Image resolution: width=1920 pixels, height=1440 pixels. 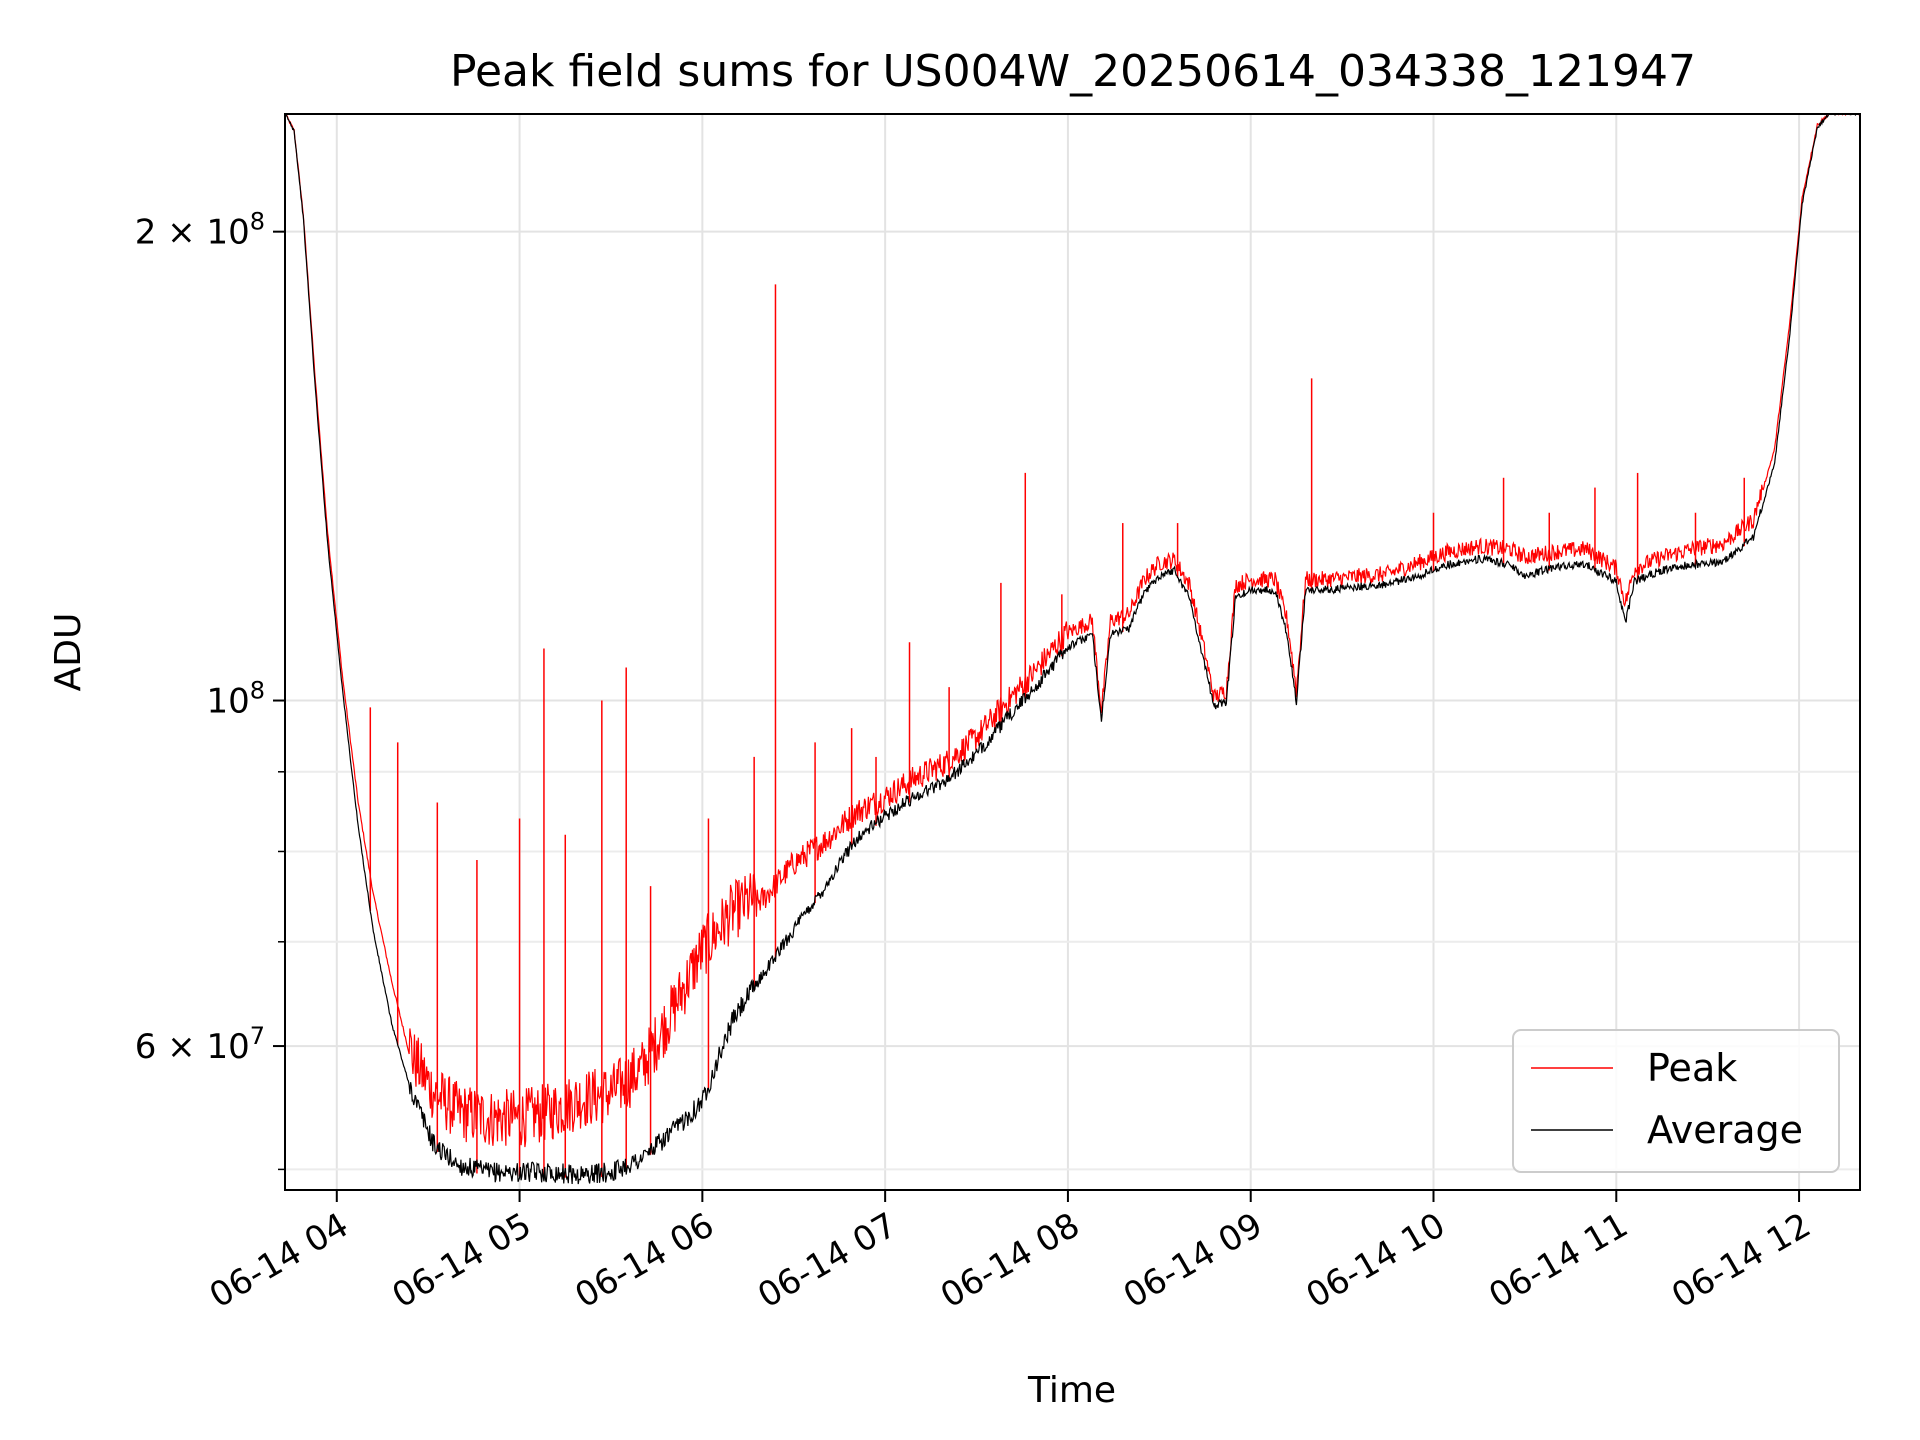 I want to click on legend: Peak Average, so click(x=1676, y=1101).